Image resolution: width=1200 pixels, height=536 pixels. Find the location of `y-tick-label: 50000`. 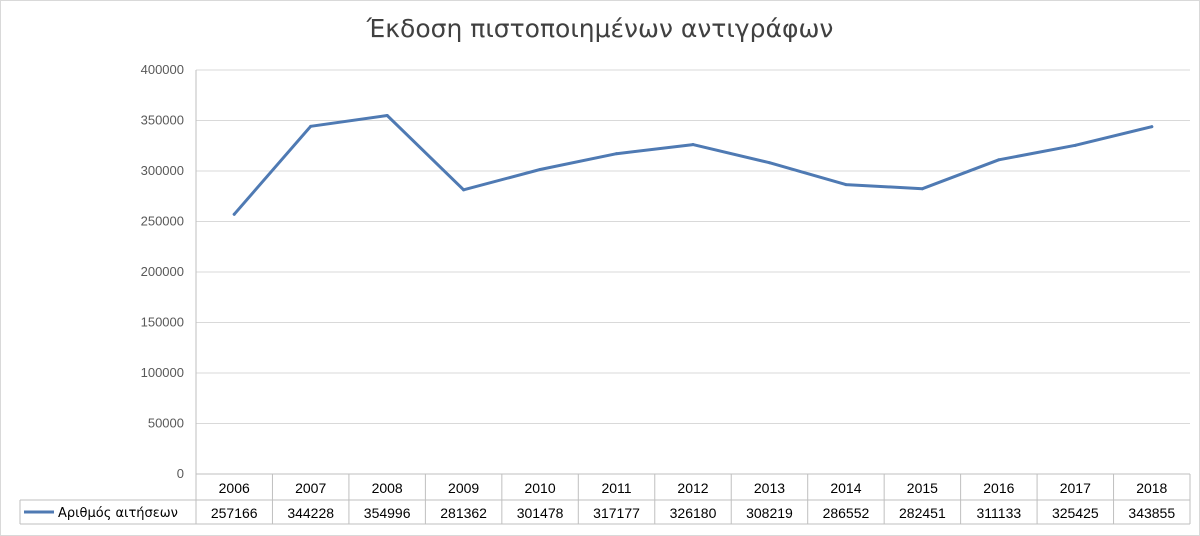

y-tick-label: 50000 is located at coordinates (166, 423).